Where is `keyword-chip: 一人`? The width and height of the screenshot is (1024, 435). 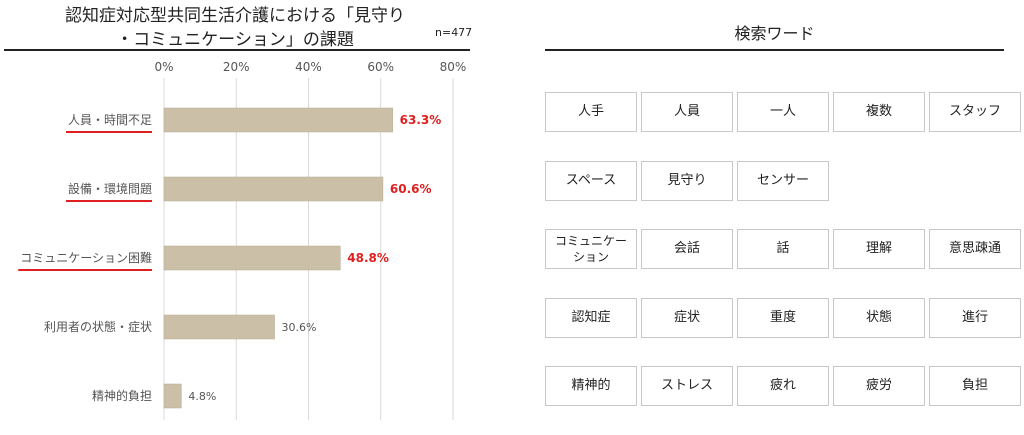 keyword-chip: 一人 is located at coordinates (783, 112).